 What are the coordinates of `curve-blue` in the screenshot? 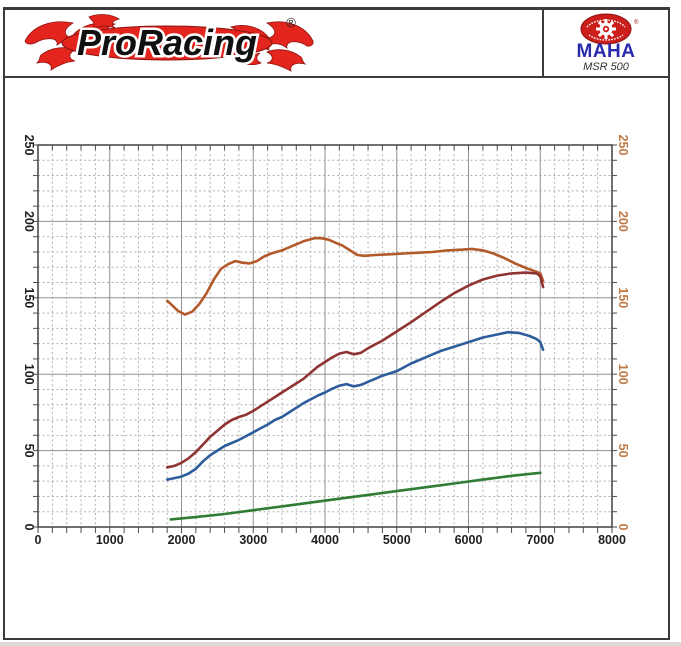 It's located at (355, 405).